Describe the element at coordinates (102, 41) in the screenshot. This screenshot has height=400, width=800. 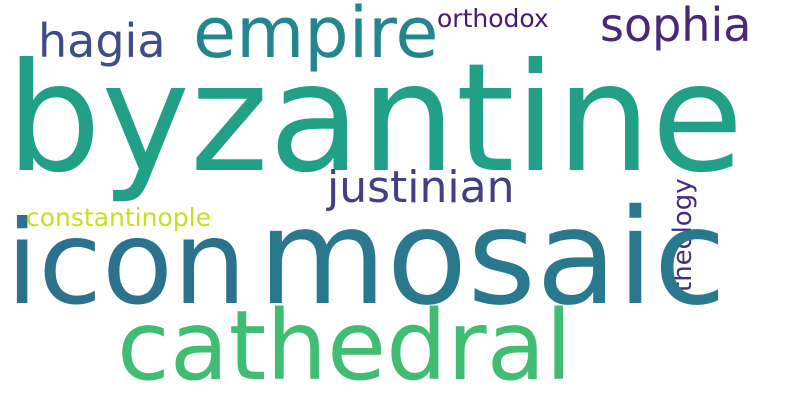
I see `word-hagia: hagia` at that location.